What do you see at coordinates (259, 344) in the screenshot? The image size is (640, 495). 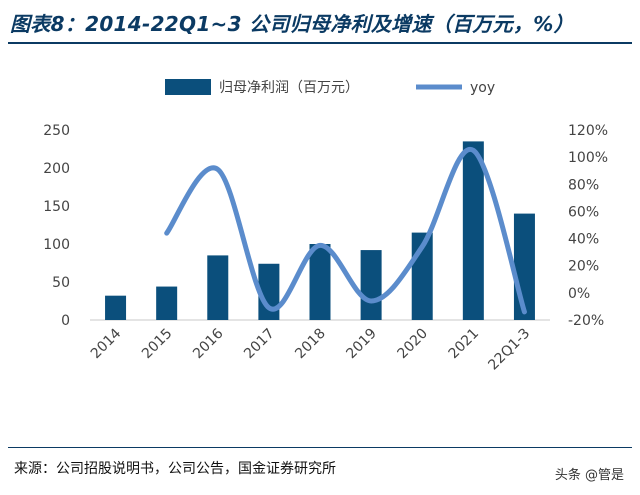 I see `x-tick-label: 2017` at bounding box center [259, 344].